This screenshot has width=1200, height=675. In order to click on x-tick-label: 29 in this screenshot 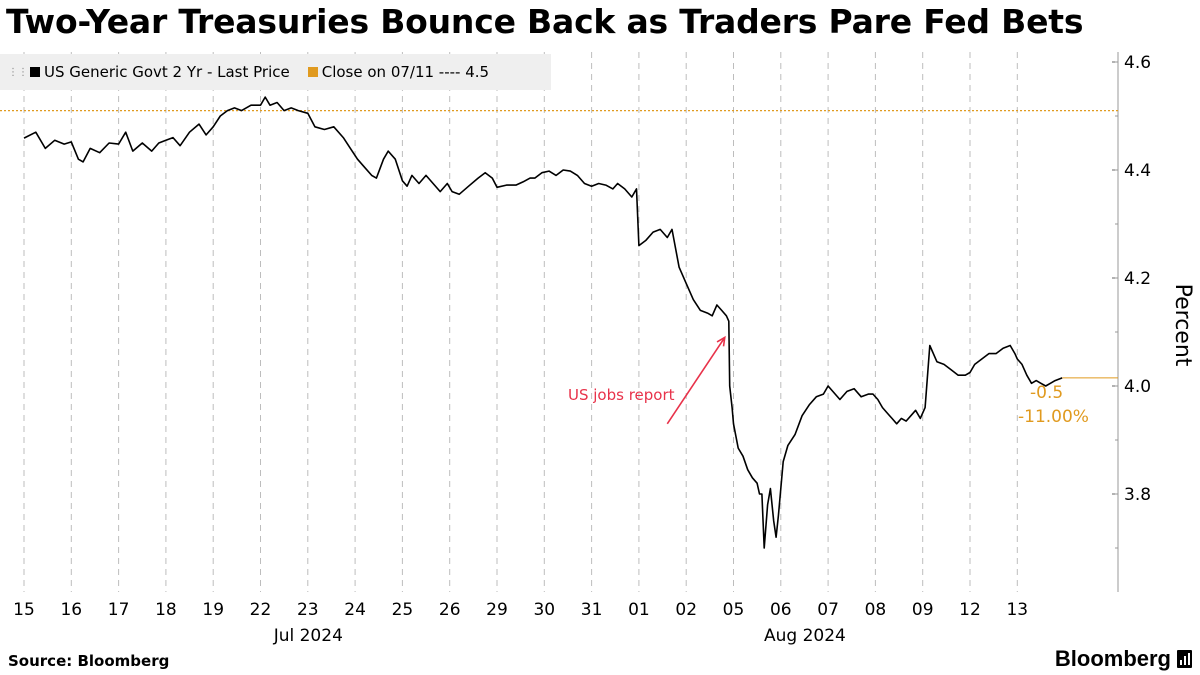, I will do `click(497, 610)`.